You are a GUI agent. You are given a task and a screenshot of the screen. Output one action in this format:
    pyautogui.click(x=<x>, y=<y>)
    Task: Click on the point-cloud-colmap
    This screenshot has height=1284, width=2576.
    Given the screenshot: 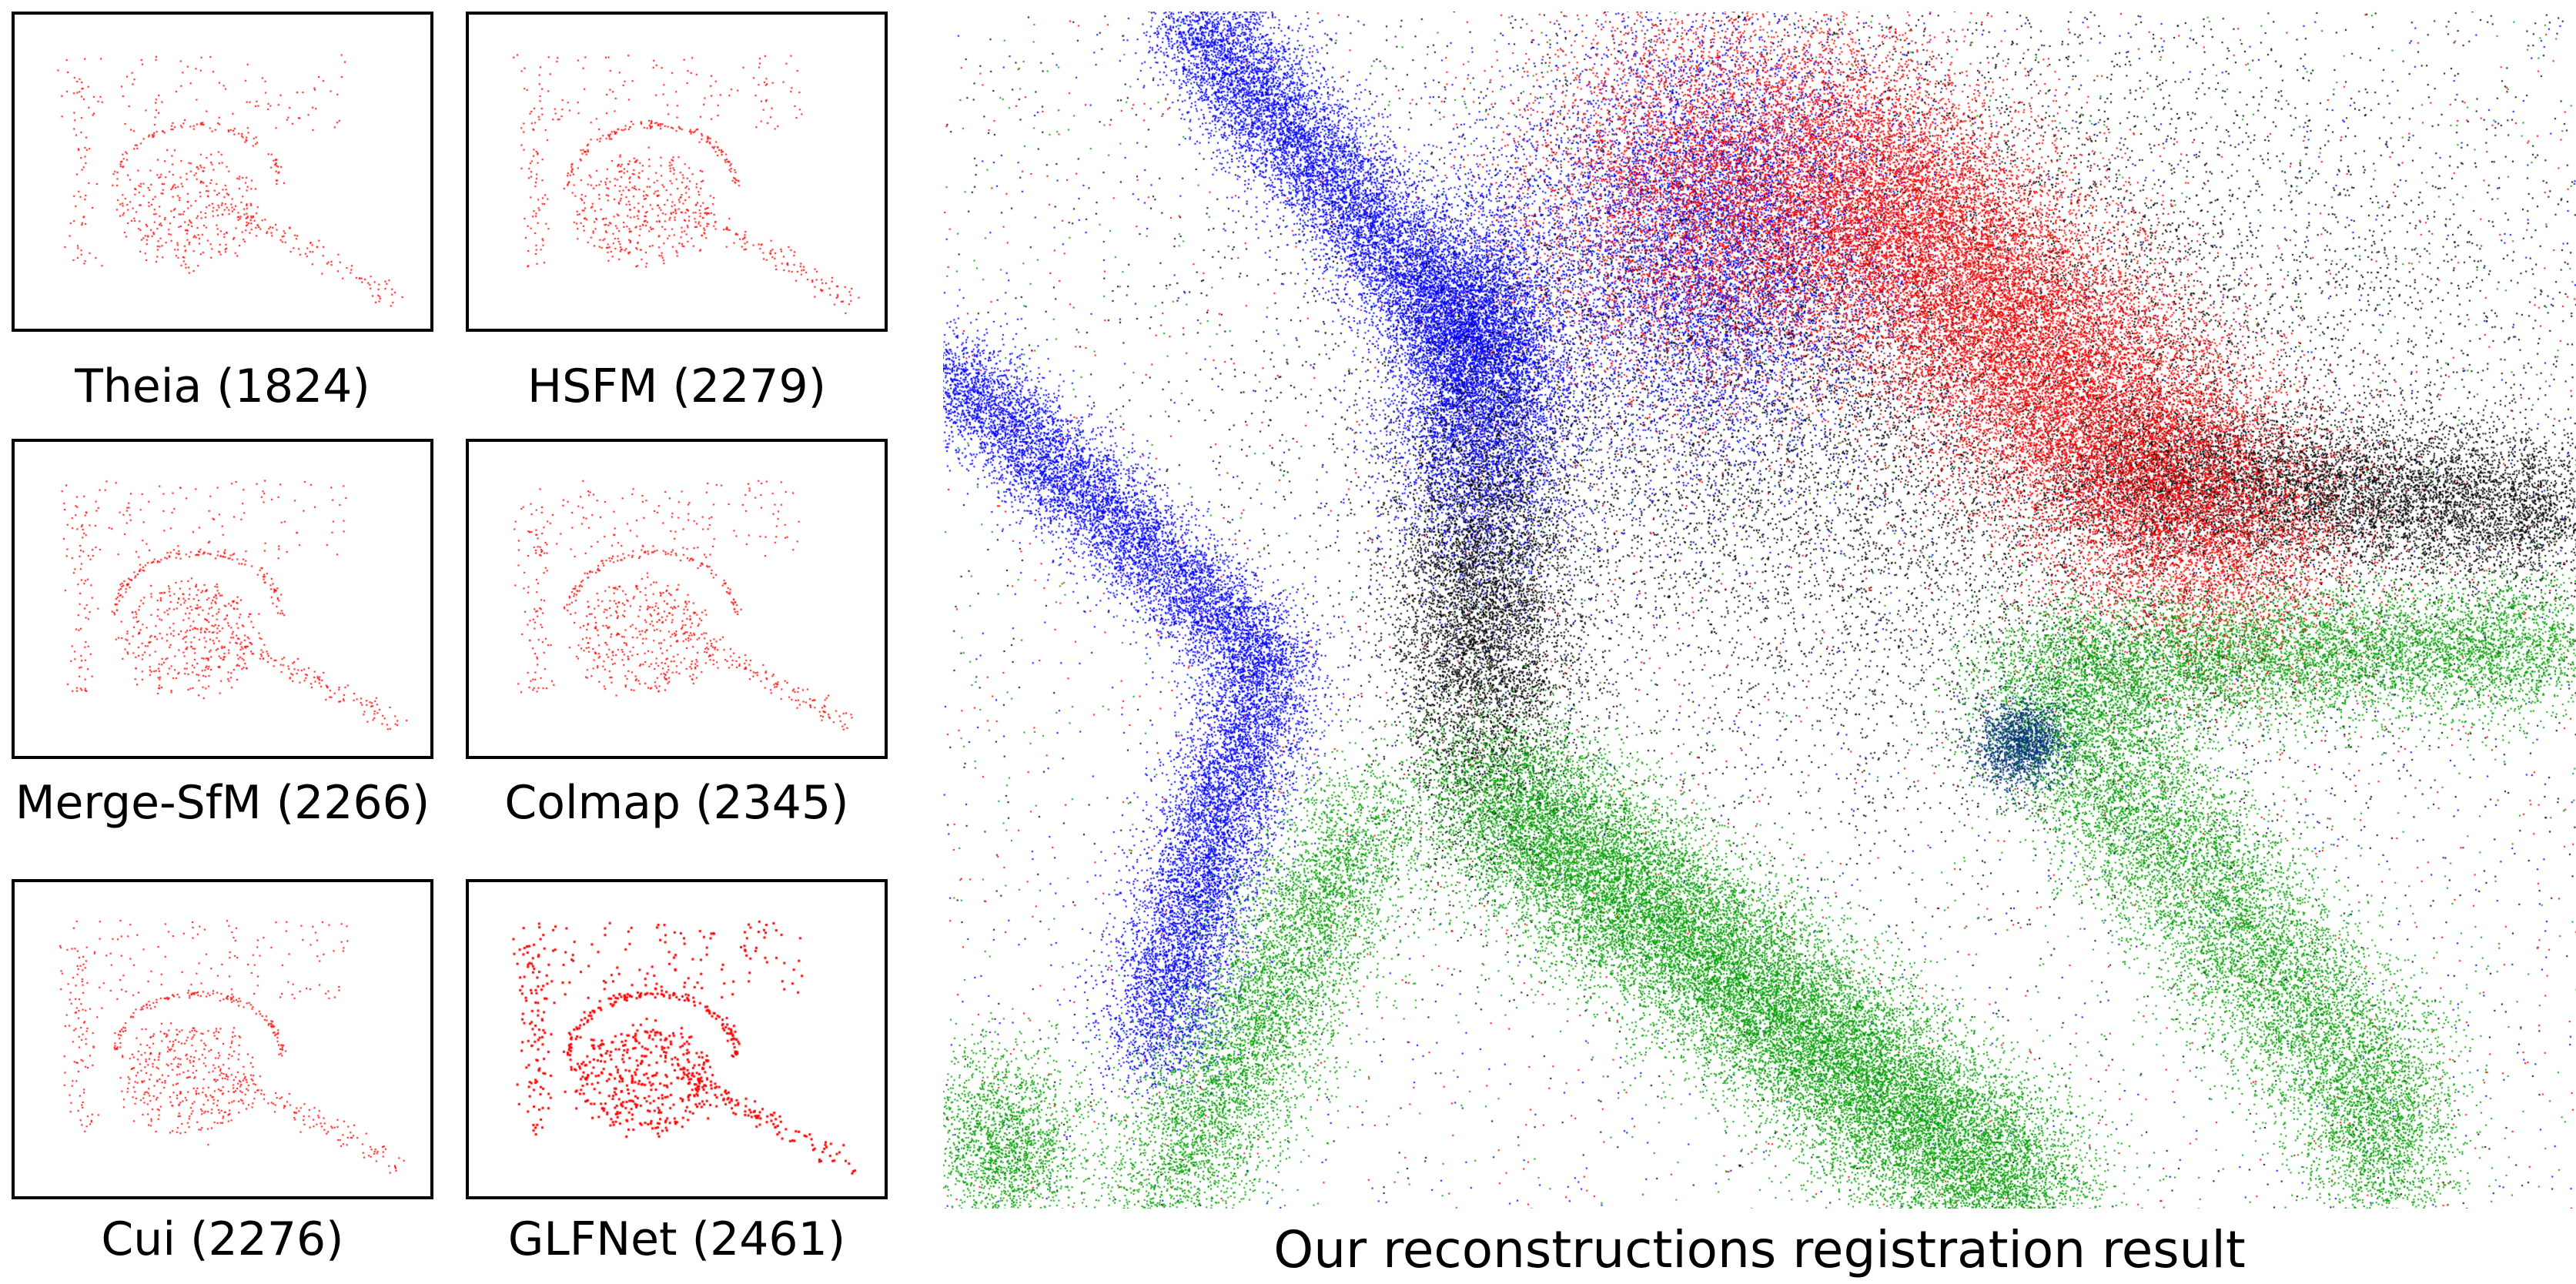 What is the action you would take?
    pyautogui.click(x=677, y=599)
    